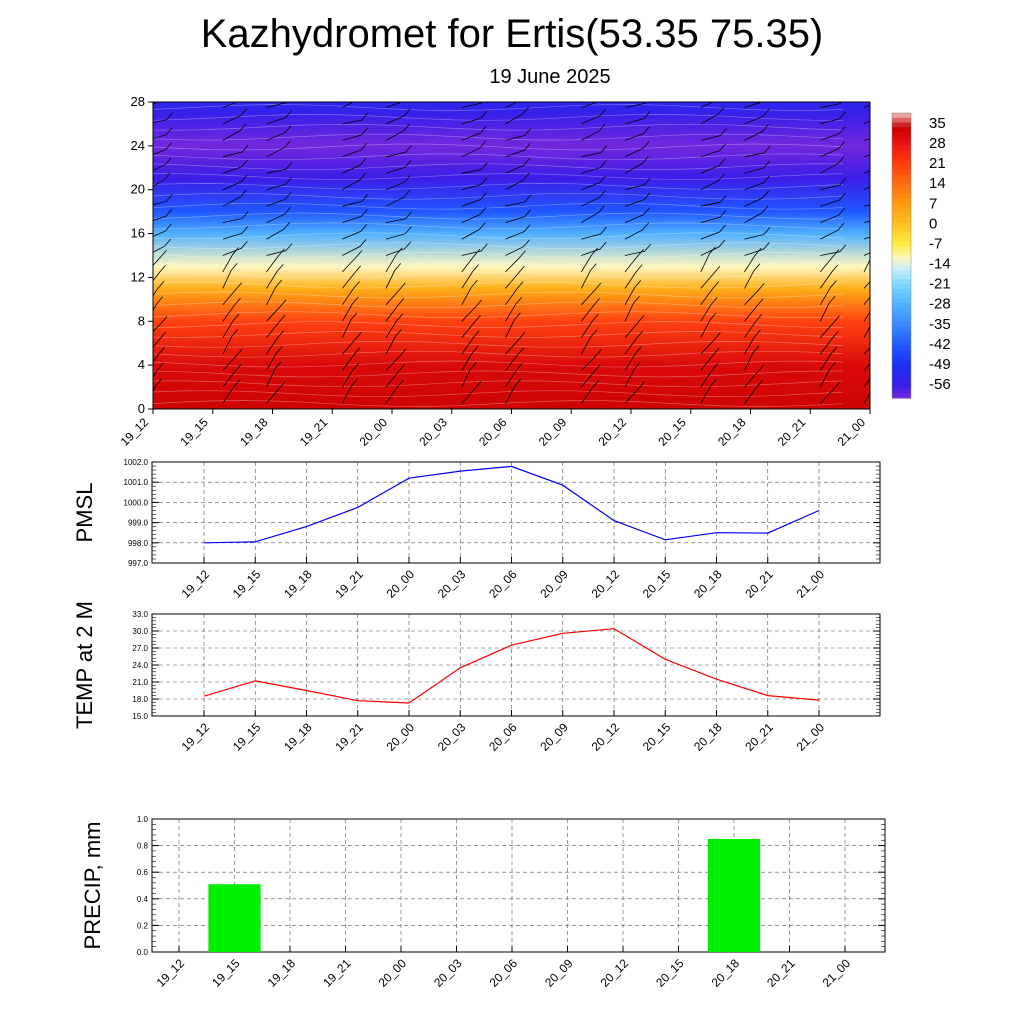  I want to click on colorbar-frame, so click(901, 255).